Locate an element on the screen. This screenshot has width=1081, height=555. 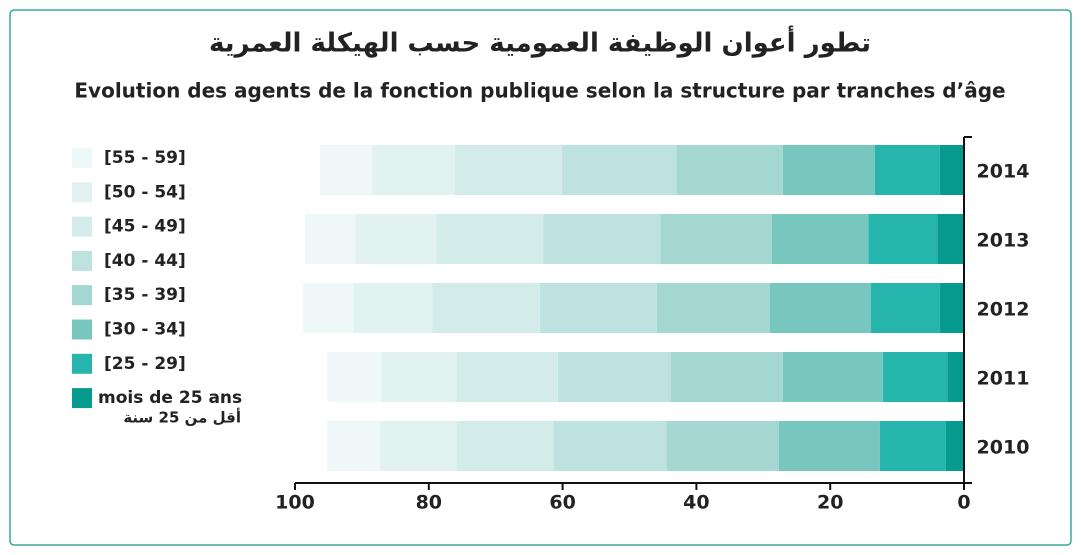
x-tick-label: 20 is located at coordinates (830, 503).